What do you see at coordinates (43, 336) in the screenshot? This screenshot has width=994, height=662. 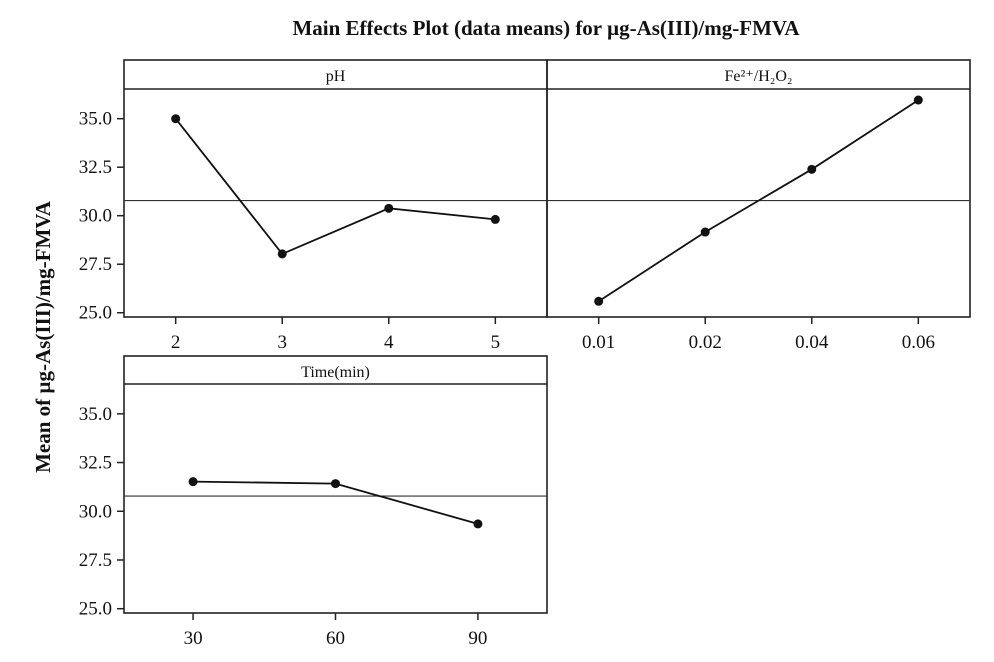 I see `y-axis-label: Mean of µg-As(III)/mg-FMVA` at bounding box center [43, 336].